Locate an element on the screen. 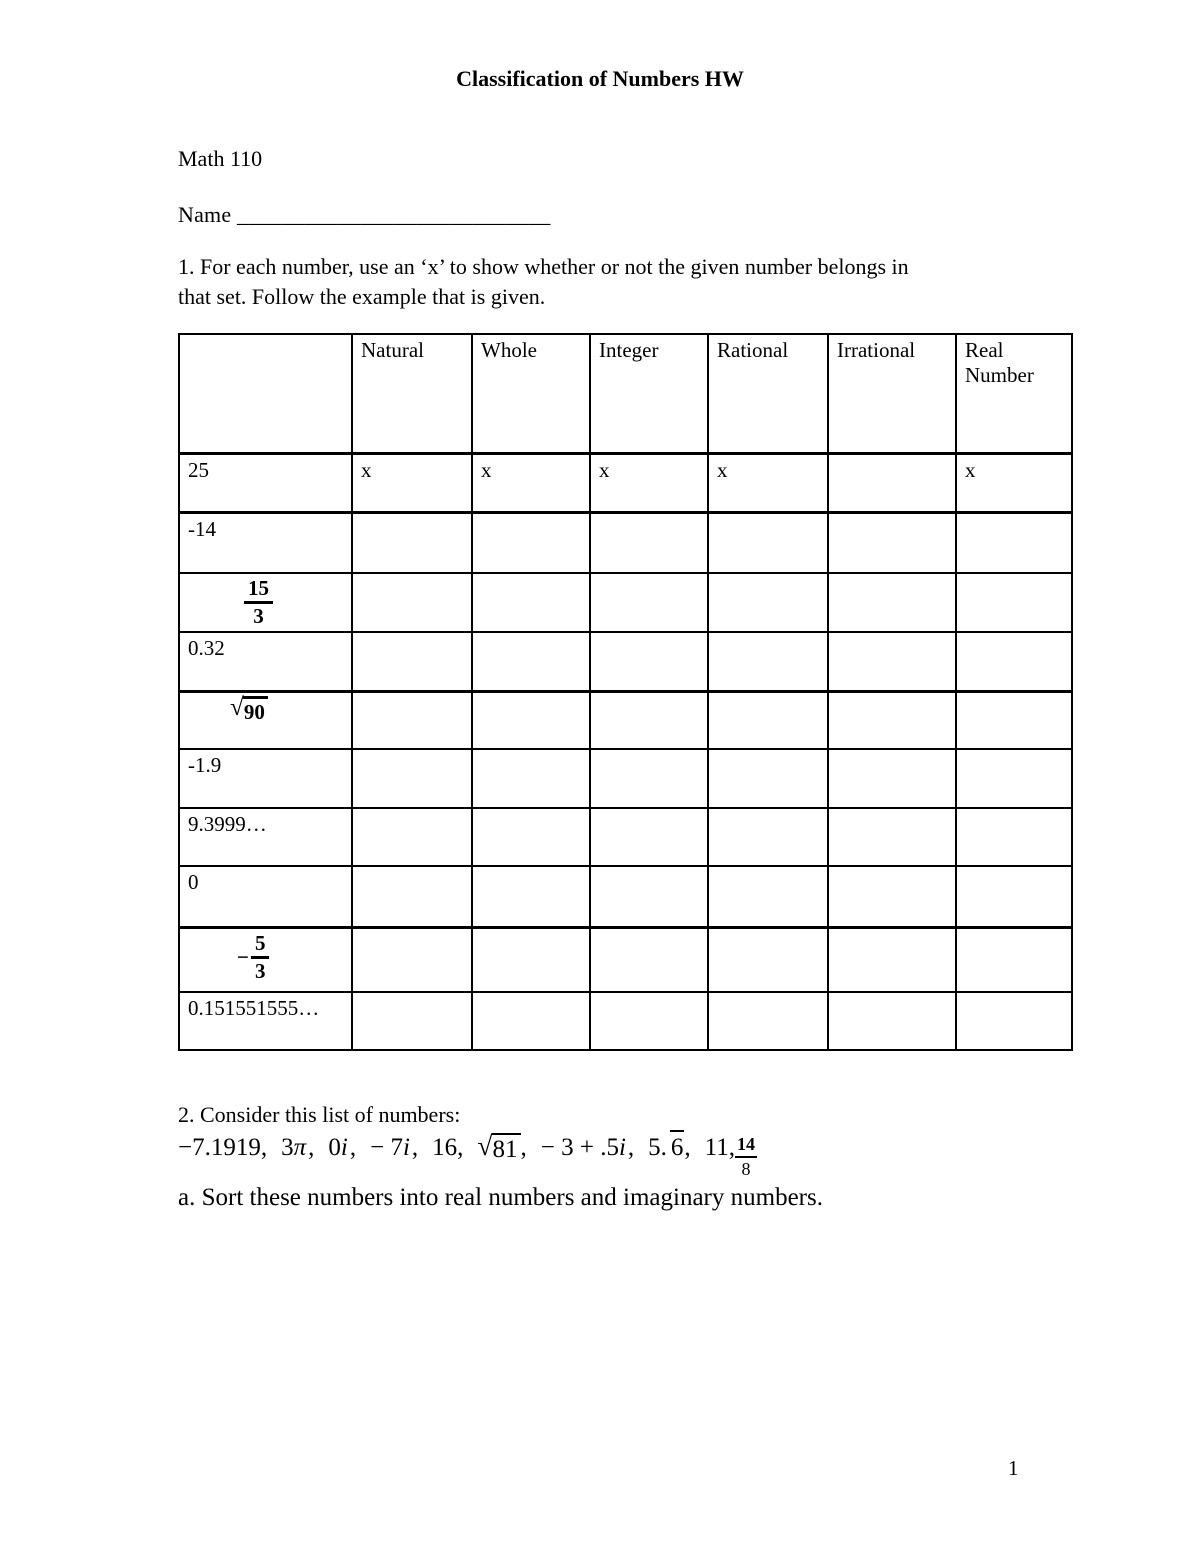 The width and height of the screenshot is (1200, 1553). course-label: Math 110 is located at coordinates (220, 158).